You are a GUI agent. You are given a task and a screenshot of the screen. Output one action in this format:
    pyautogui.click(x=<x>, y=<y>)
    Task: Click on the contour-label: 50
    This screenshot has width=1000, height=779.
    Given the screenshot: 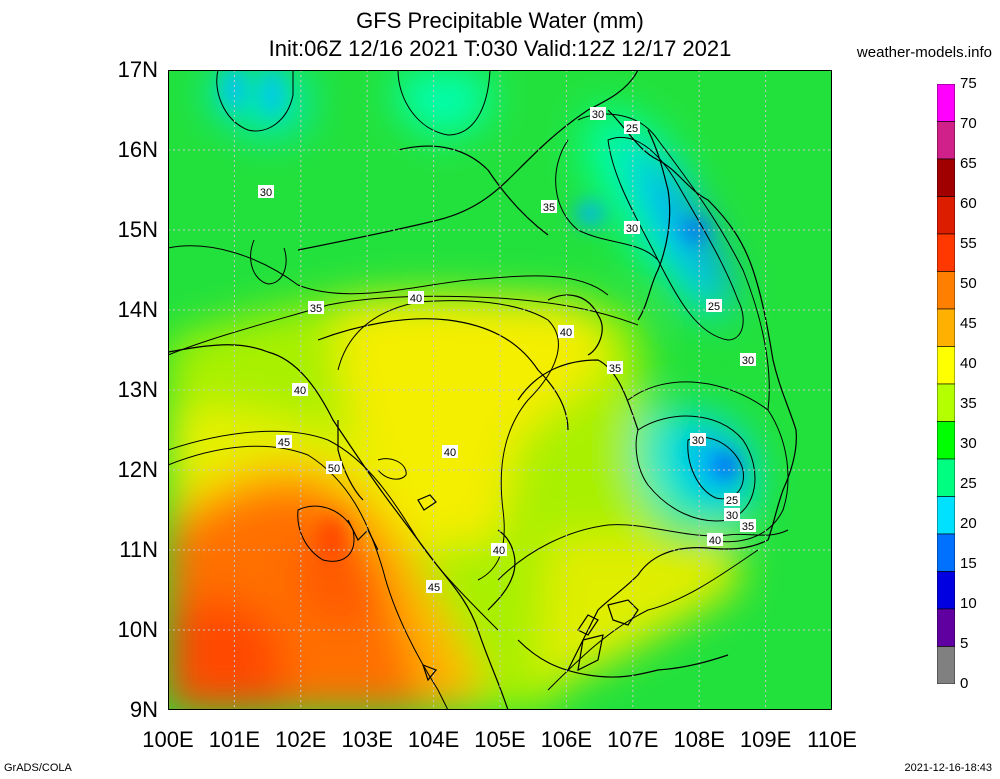 What is the action you would take?
    pyautogui.click(x=334, y=469)
    